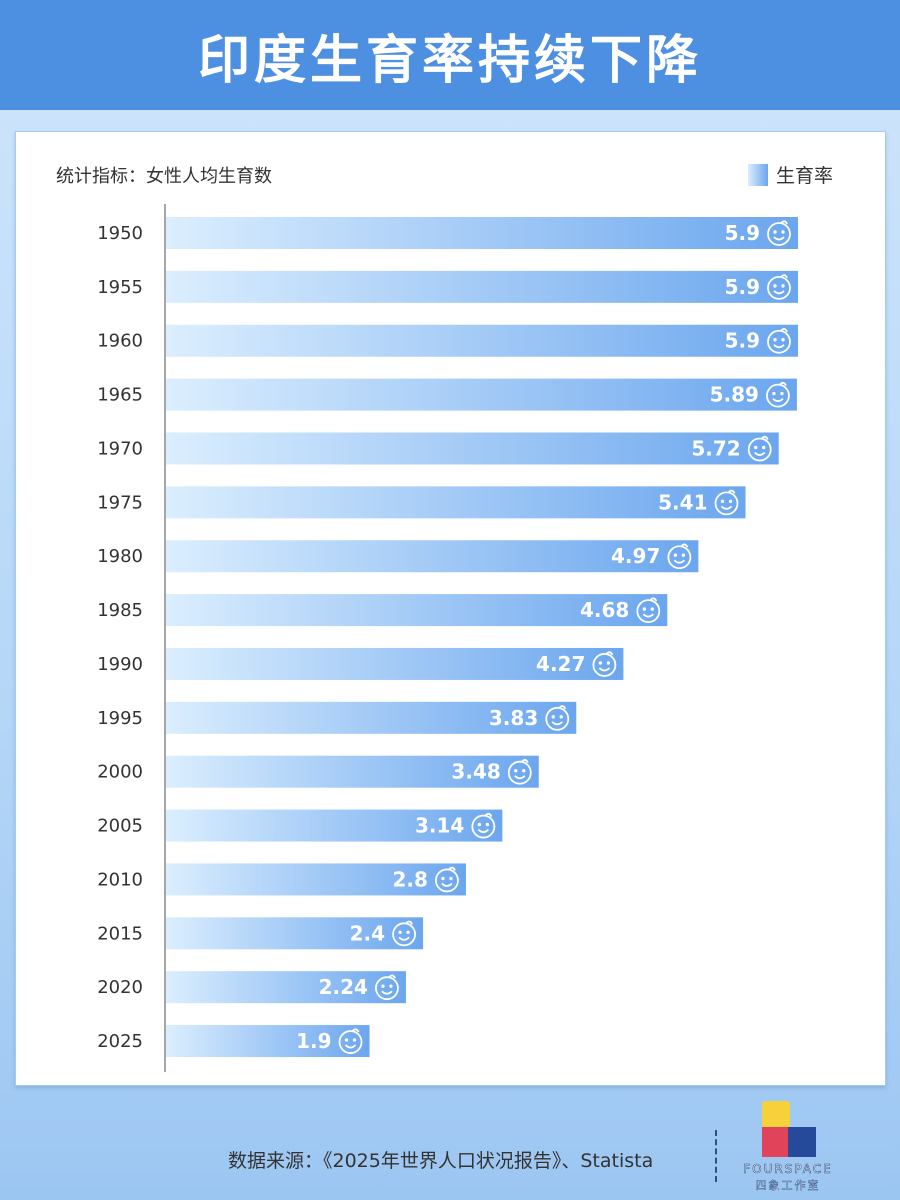  What do you see at coordinates (120, 556) in the screenshot?
I see `category-label: 1980` at bounding box center [120, 556].